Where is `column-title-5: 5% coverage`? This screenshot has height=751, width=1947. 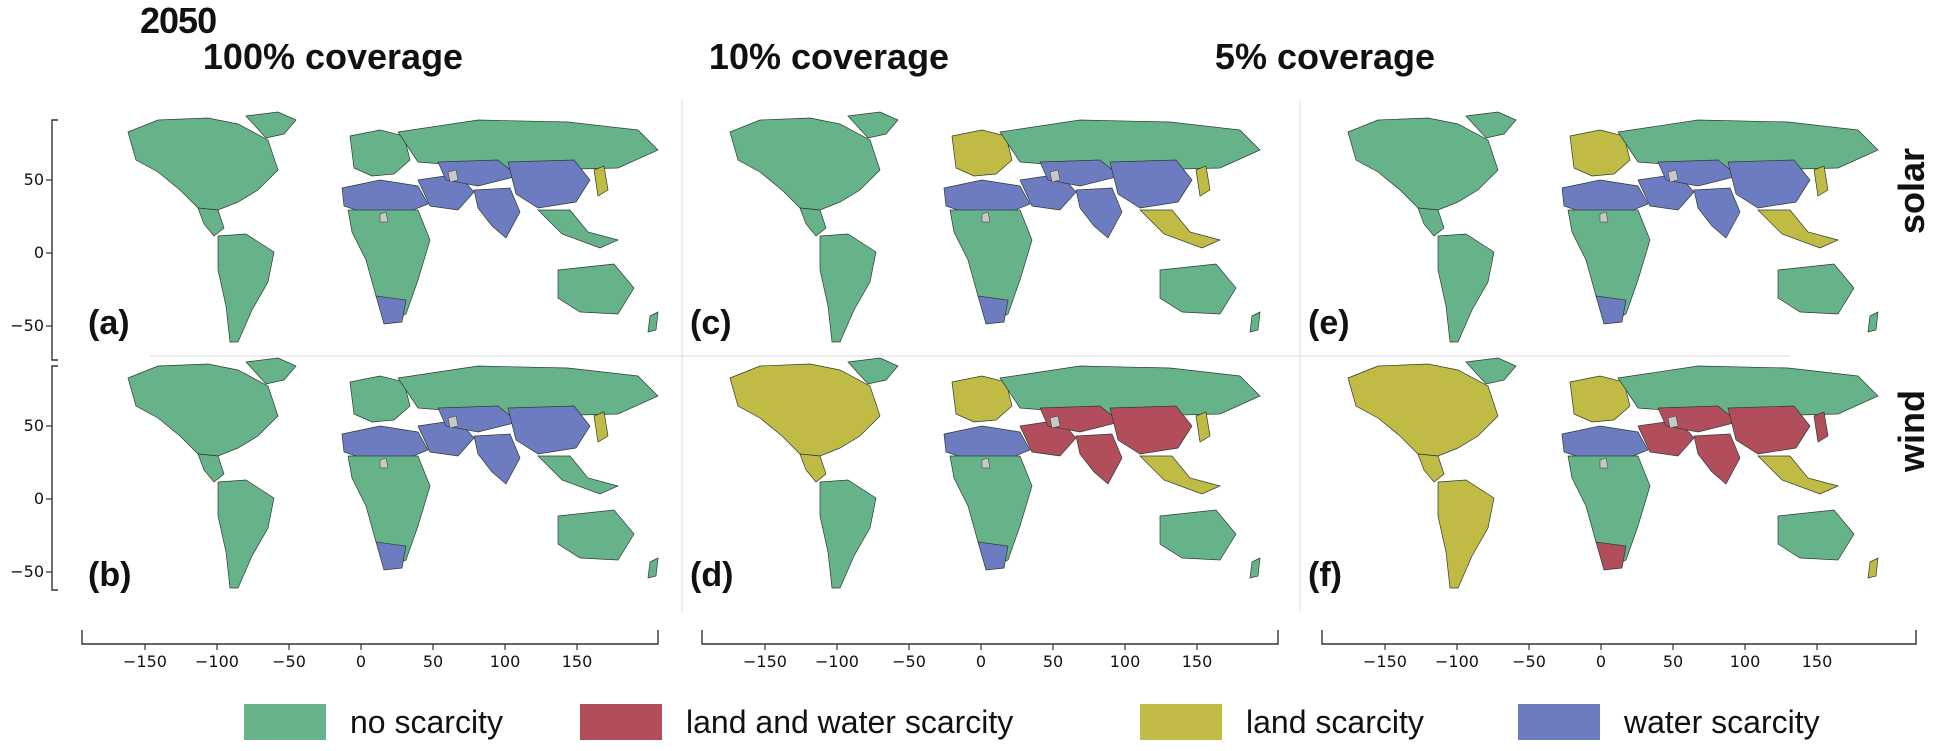 column-title-5: 5% coverage is located at coordinates (1325, 56).